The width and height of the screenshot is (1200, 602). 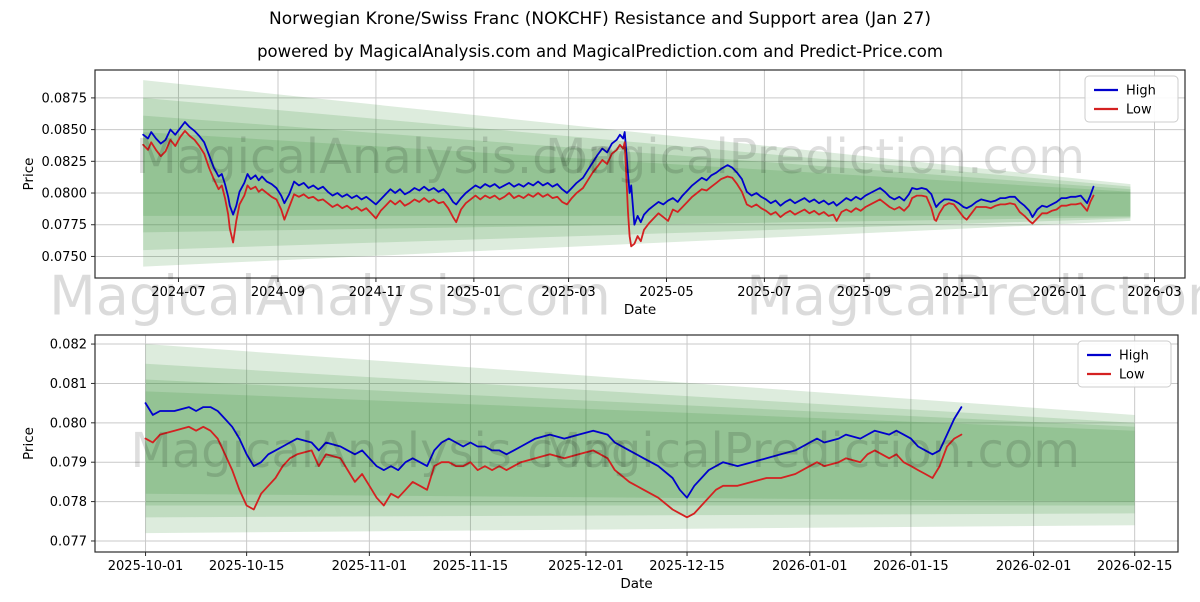 What do you see at coordinates (1034, 566) in the screenshot?
I see `x-tick-label: 2026-02-01` at bounding box center [1034, 566].